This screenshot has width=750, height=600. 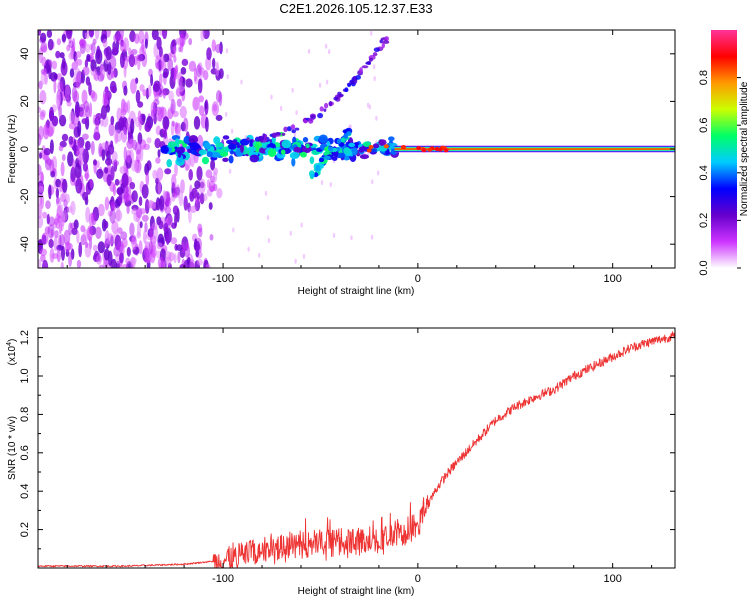 I want to click on x-tick-label: -100, so click(x=223, y=579).